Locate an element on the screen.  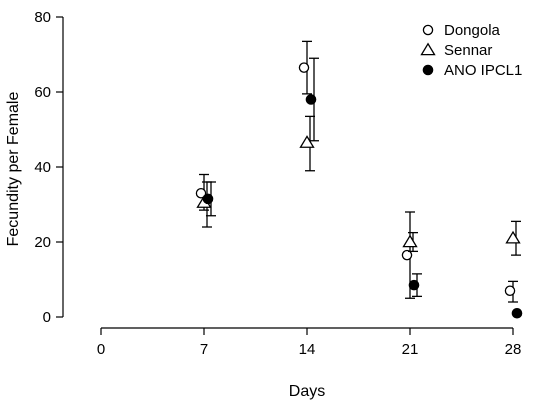
y-tick-label: 0 is located at coordinates (47, 317).